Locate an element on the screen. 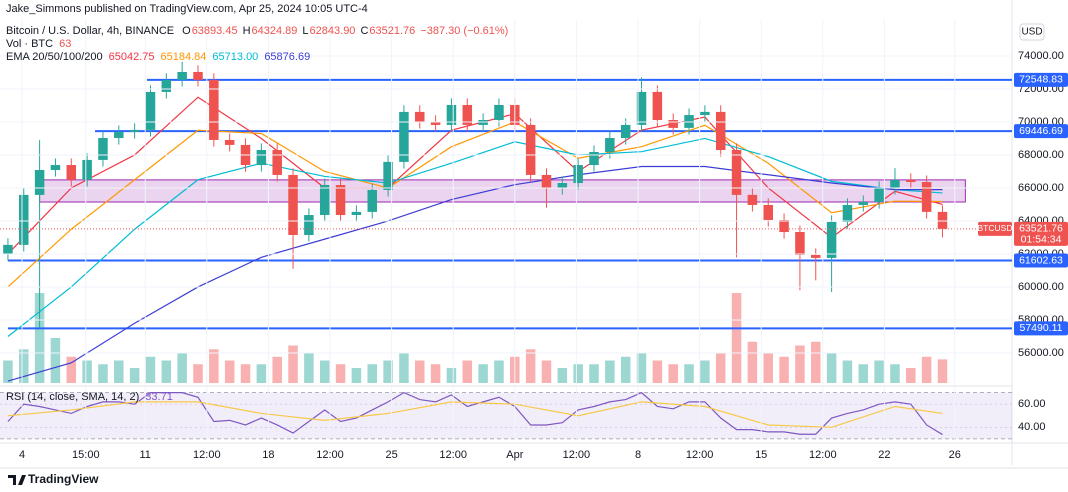  x-tick-label: 18 is located at coordinates (268, 455).